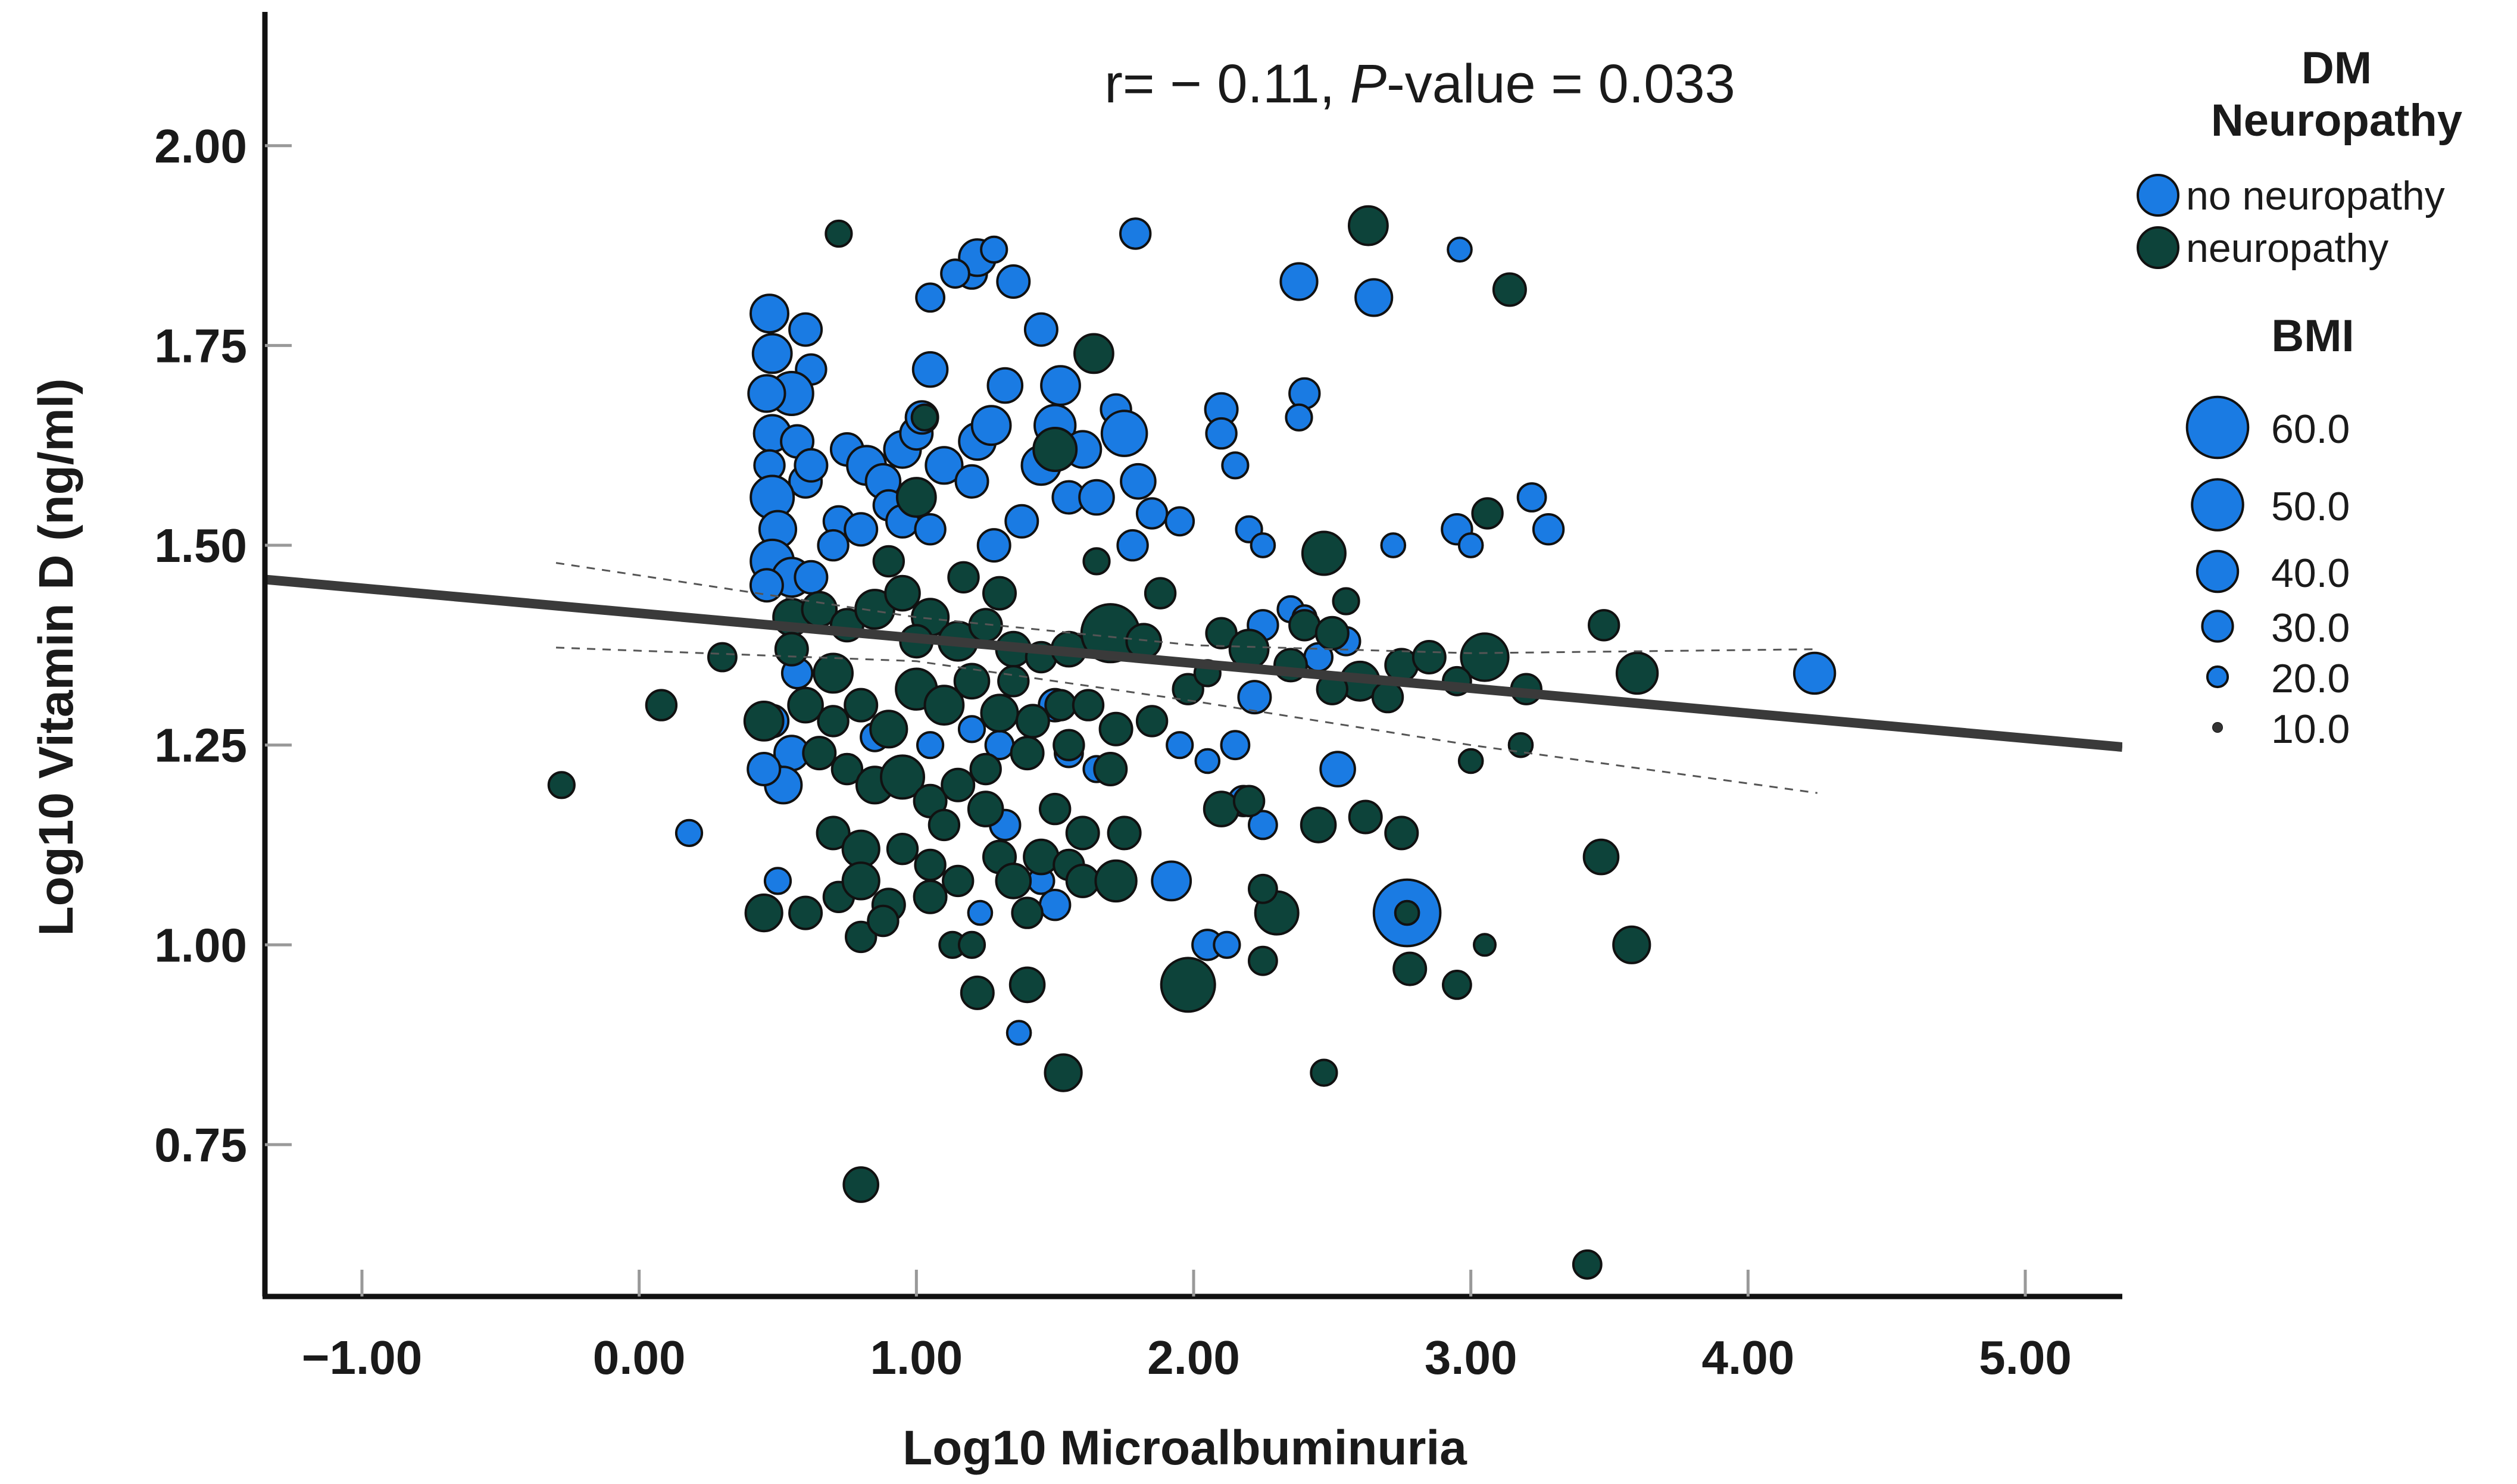  I want to click on y-tick-label: 1.25, so click(200, 746).